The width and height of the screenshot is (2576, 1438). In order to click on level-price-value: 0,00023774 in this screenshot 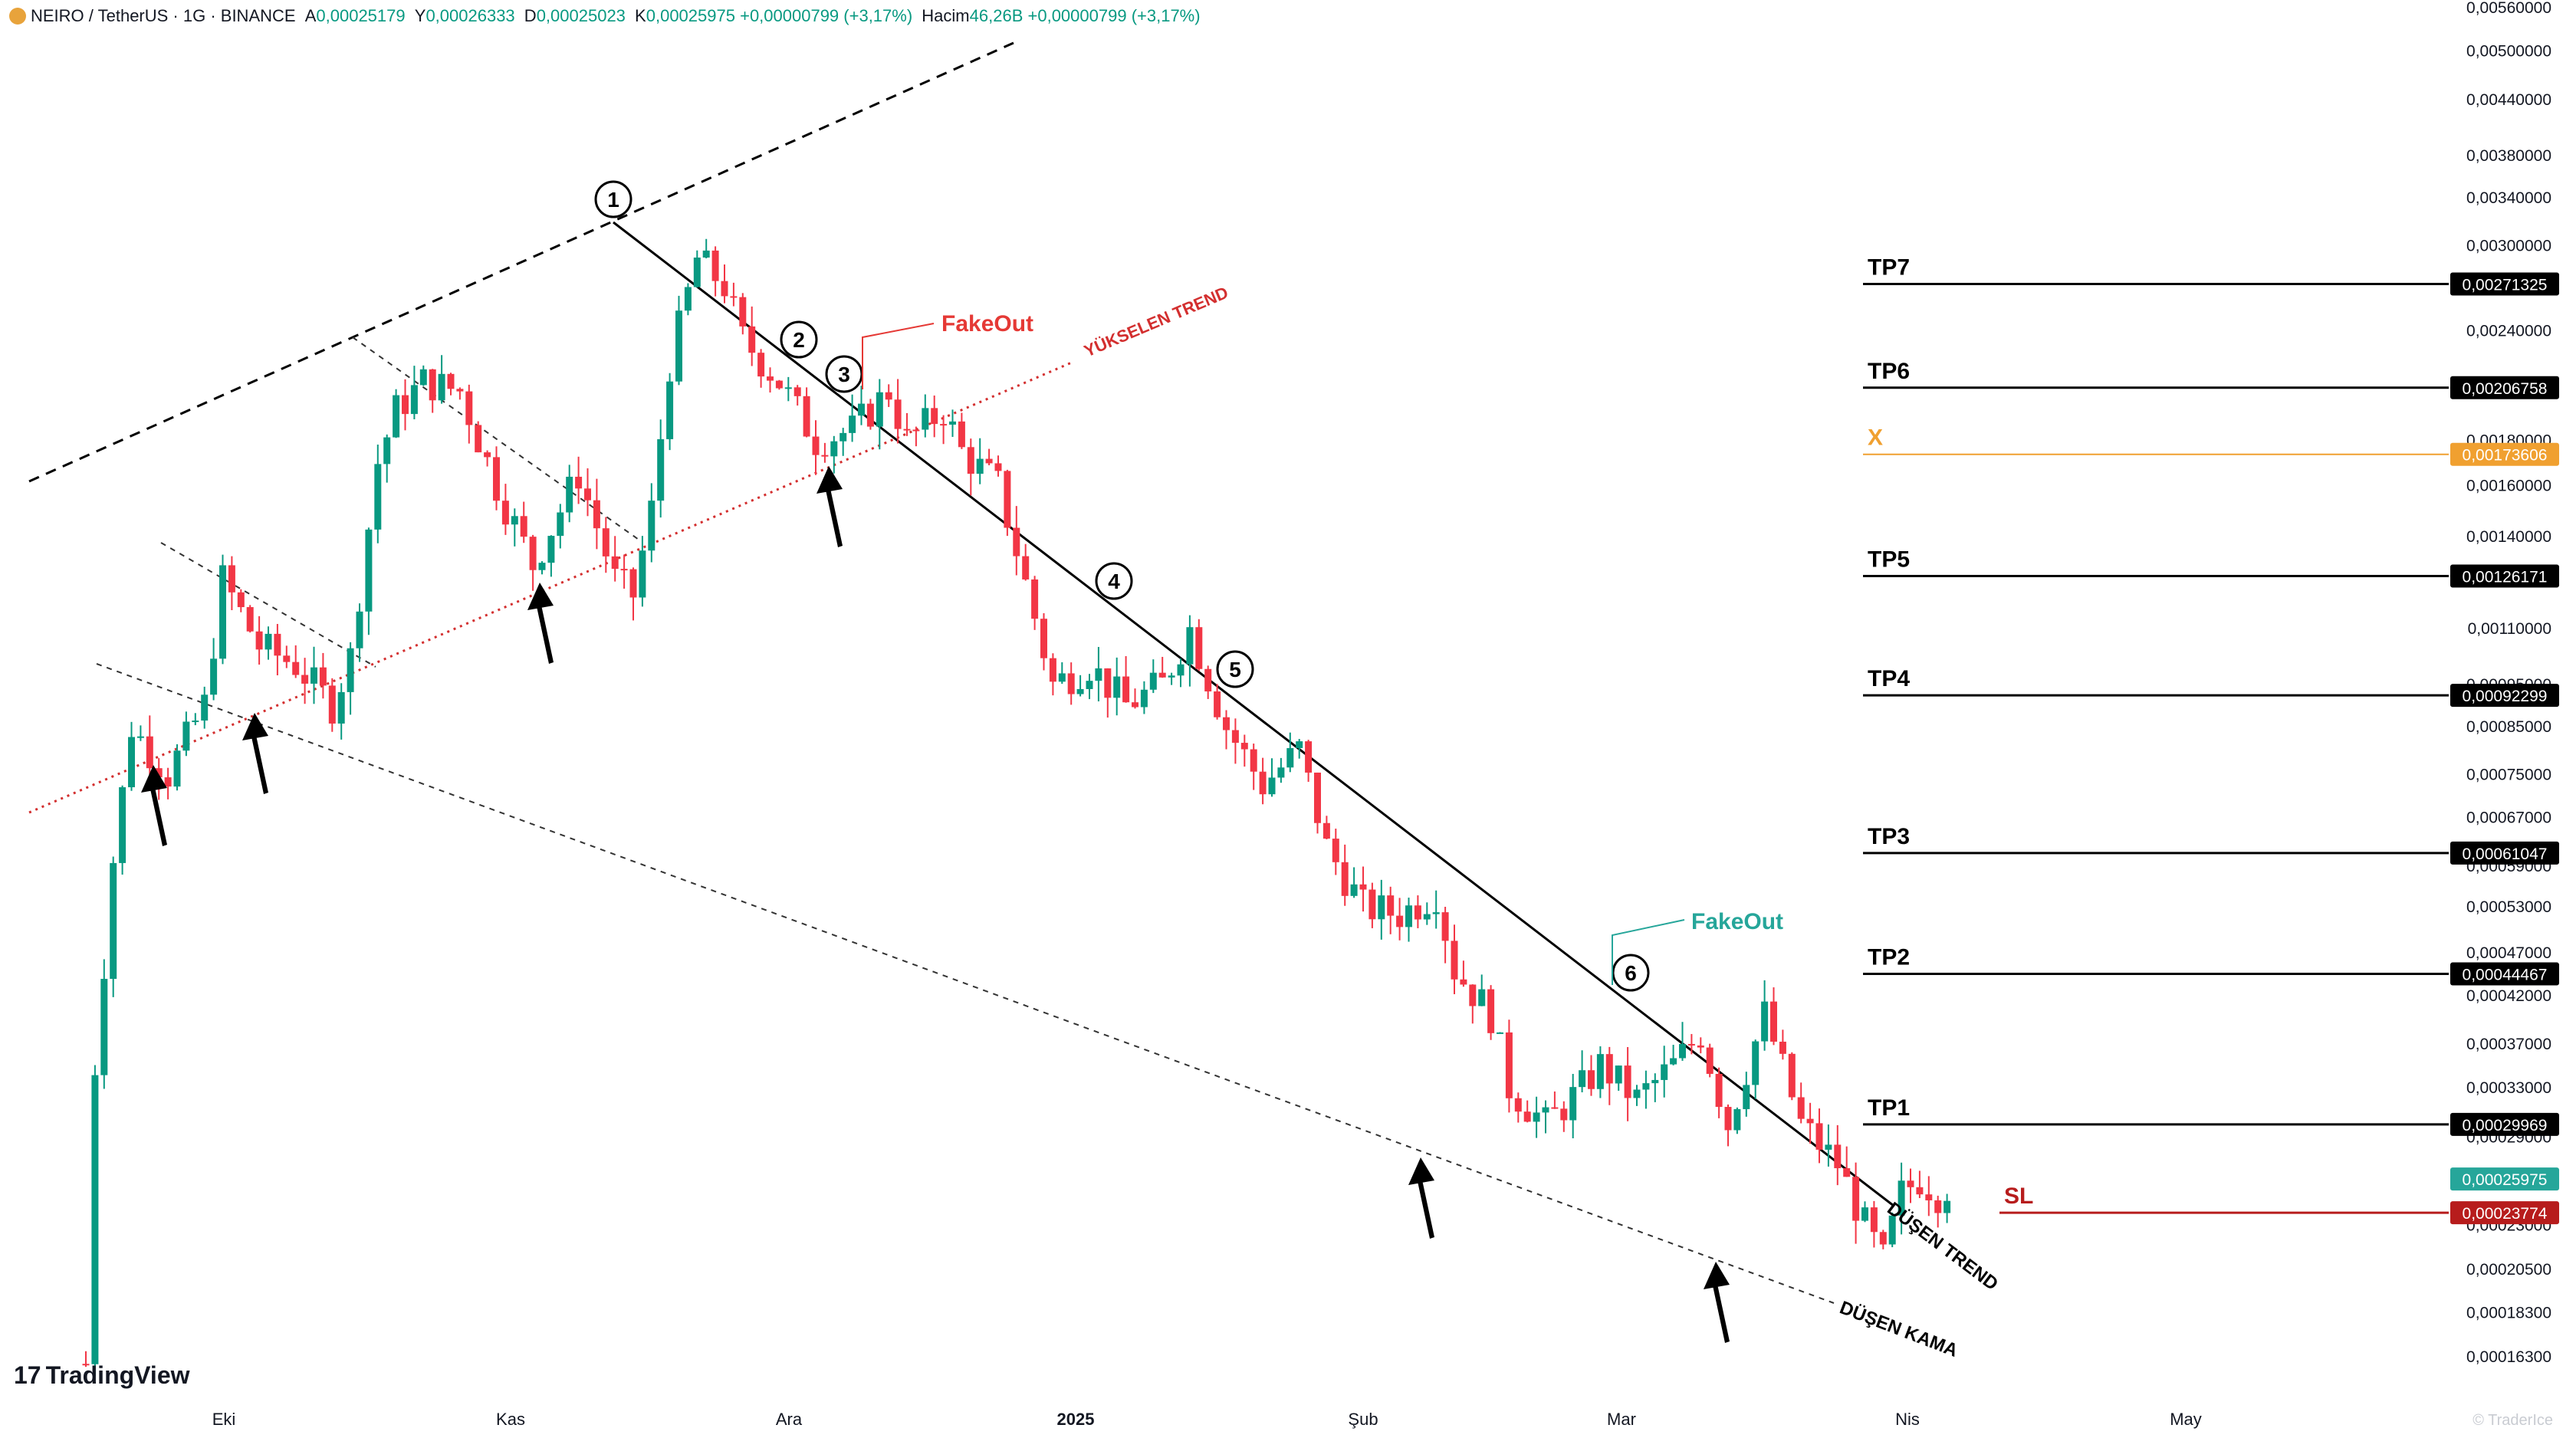, I will do `click(2505, 1214)`.